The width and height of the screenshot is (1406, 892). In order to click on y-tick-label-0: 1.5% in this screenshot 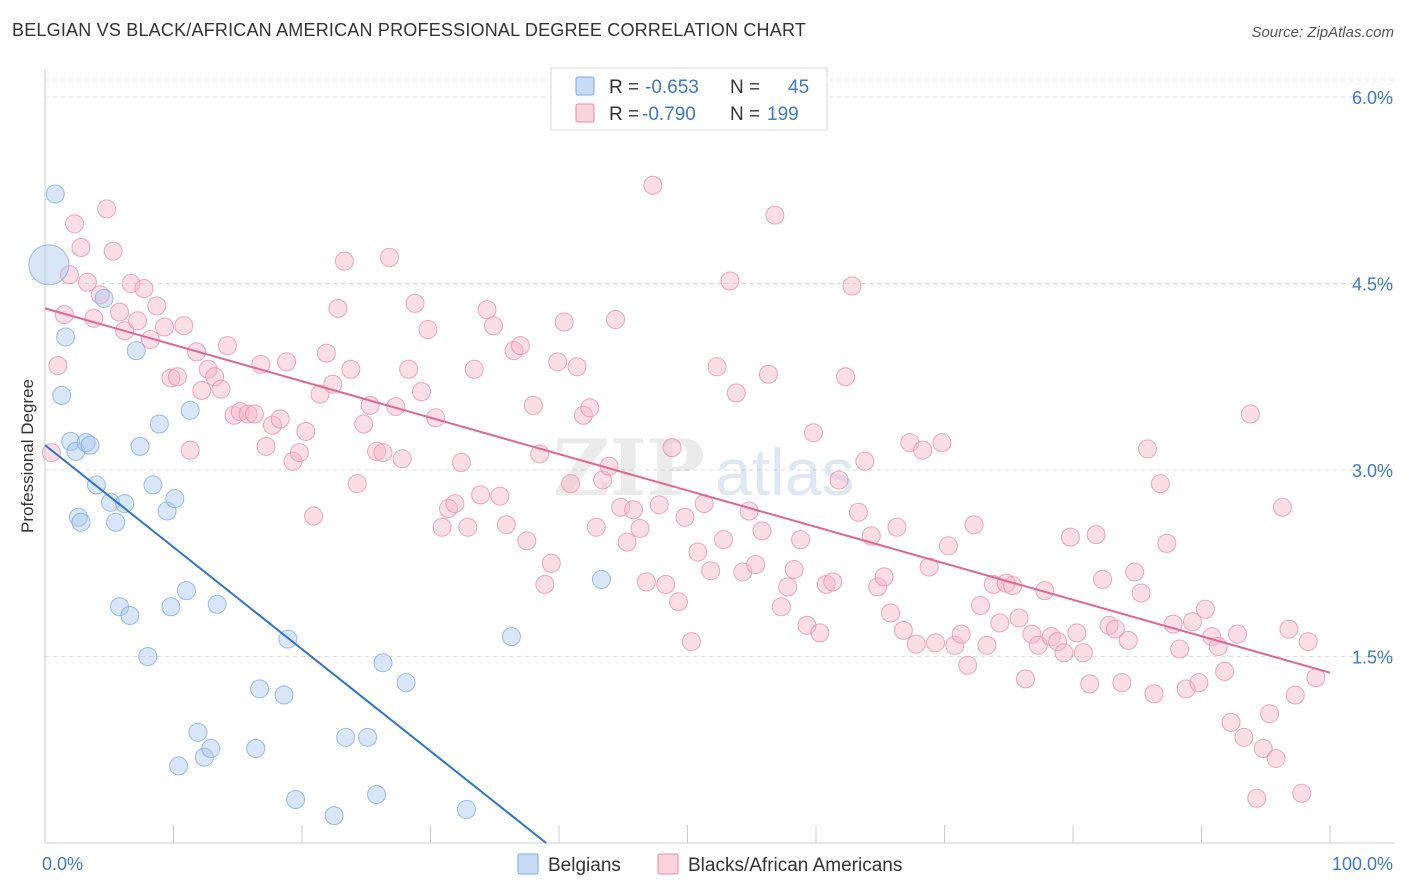, I will do `click(1372, 658)`.